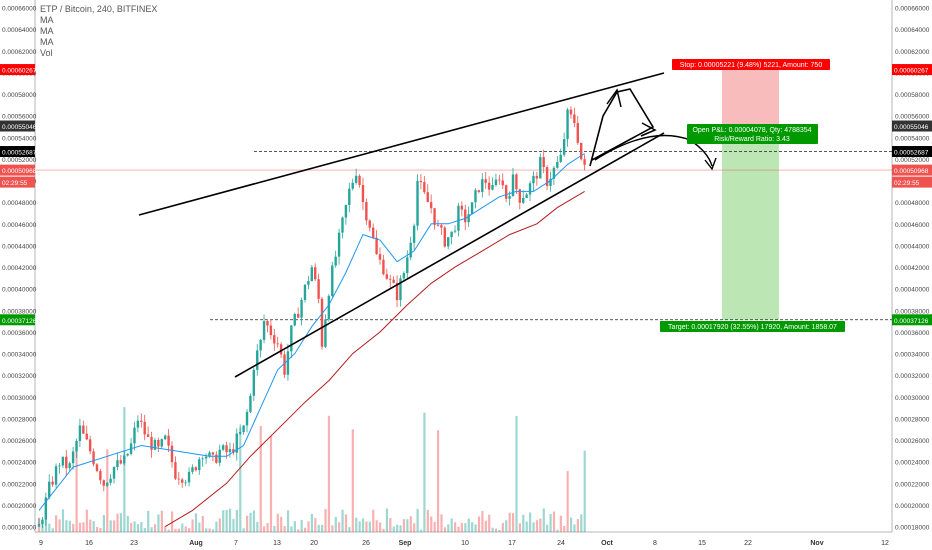 This screenshot has width=932, height=550. Describe the element at coordinates (46, 53) in the screenshot. I see `indicator-vol: Vol` at that location.